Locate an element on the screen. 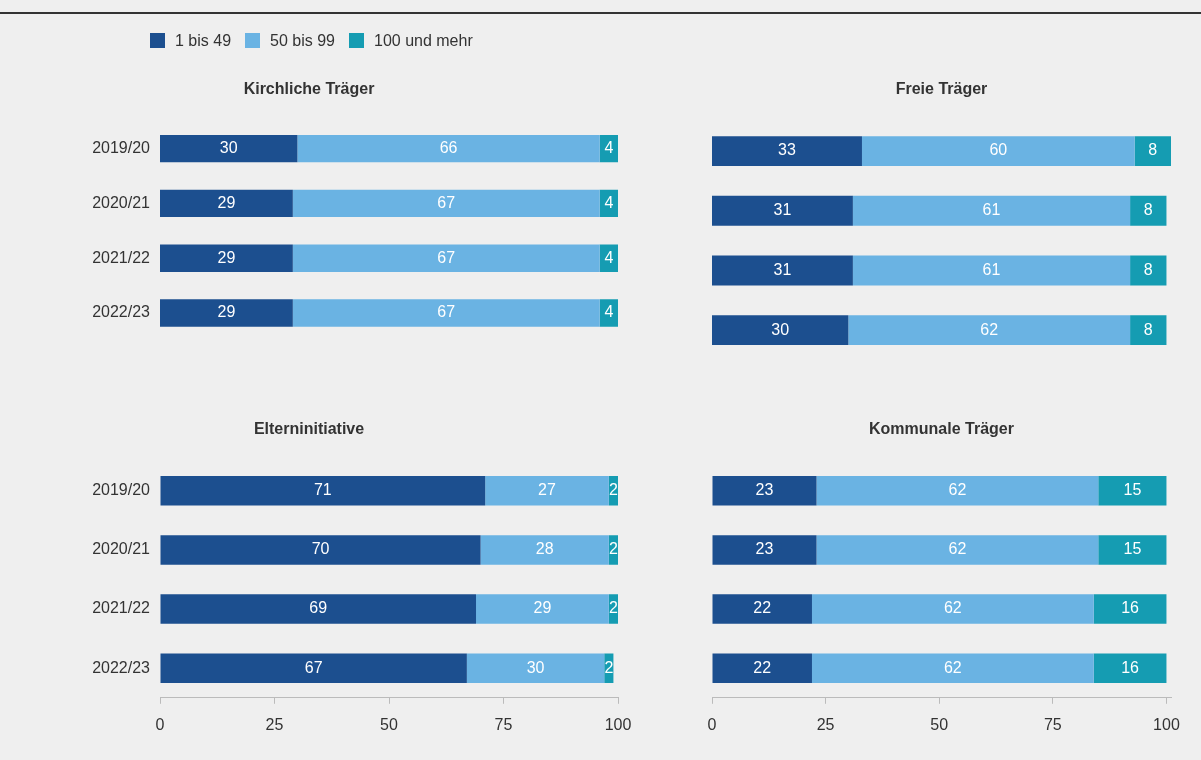 The width and height of the screenshot is (1201, 760). legend-label: 100 und mehr is located at coordinates (423, 41).